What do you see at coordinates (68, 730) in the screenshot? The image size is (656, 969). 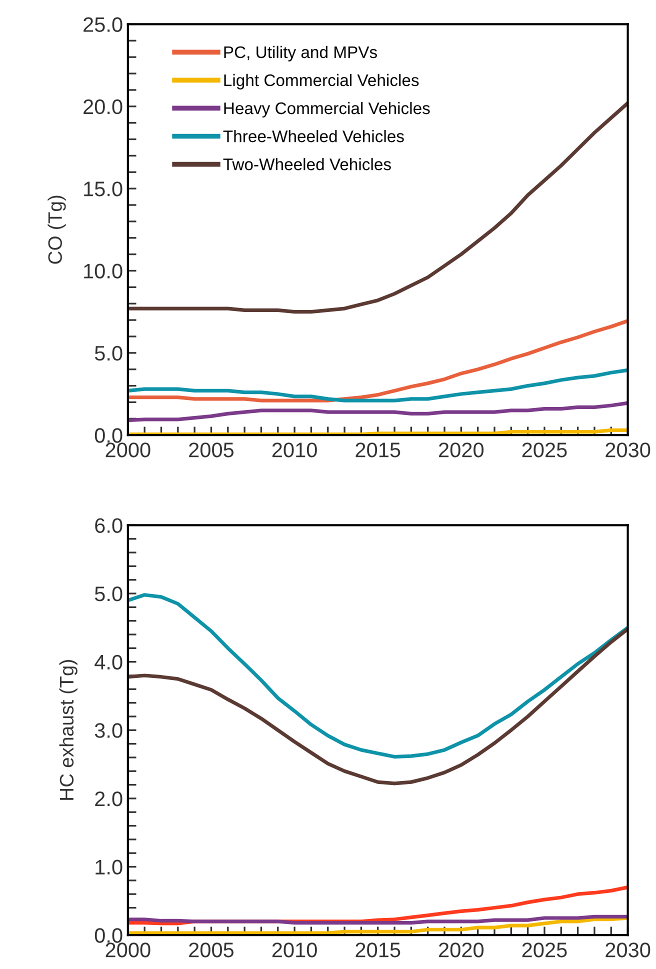 I see `y-axis-title: HC exhaust (Tg)` at bounding box center [68, 730].